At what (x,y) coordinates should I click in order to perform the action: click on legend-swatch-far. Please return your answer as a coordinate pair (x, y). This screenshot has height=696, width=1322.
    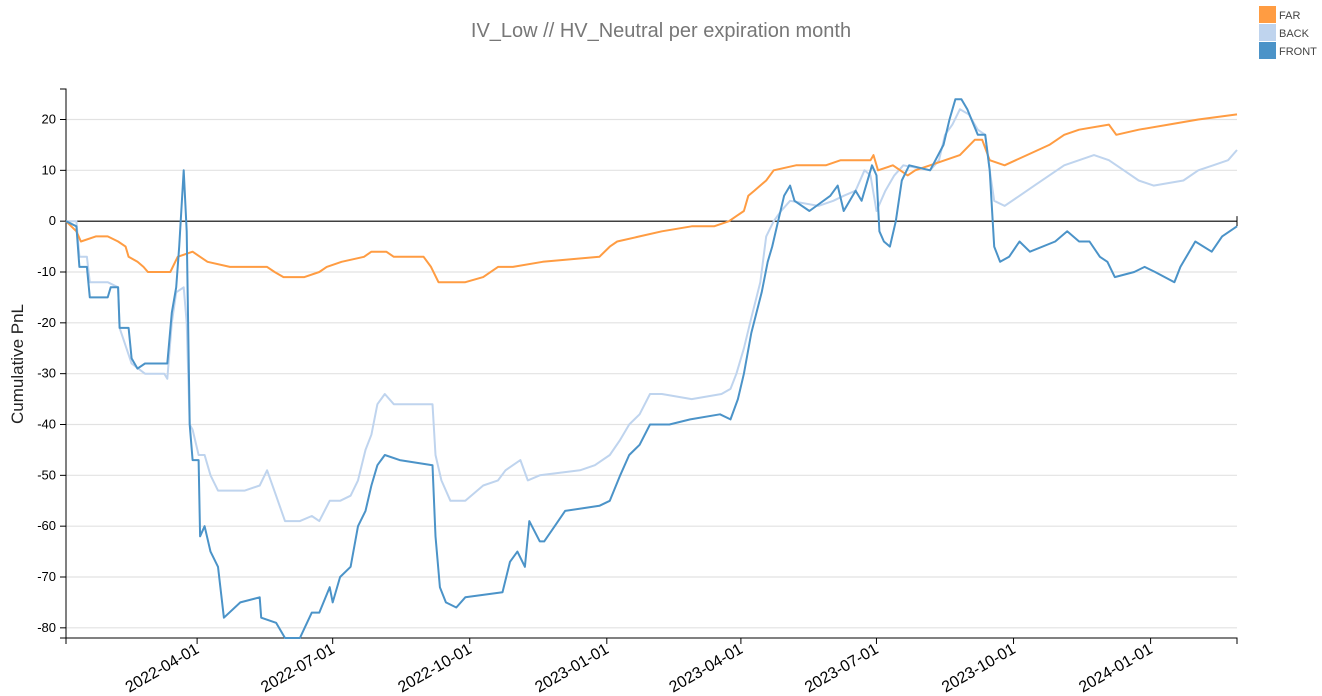
    Looking at the image, I should click on (1267, 14).